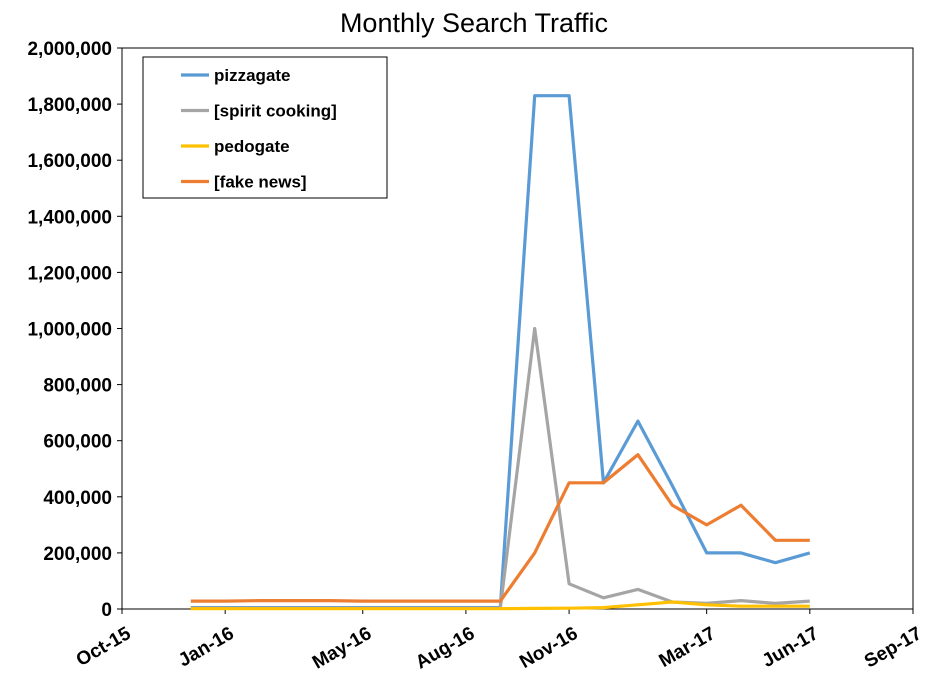 The height and width of the screenshot is (694, 948). I want to click on y-tick-label: 200,000, so click(77, 554).